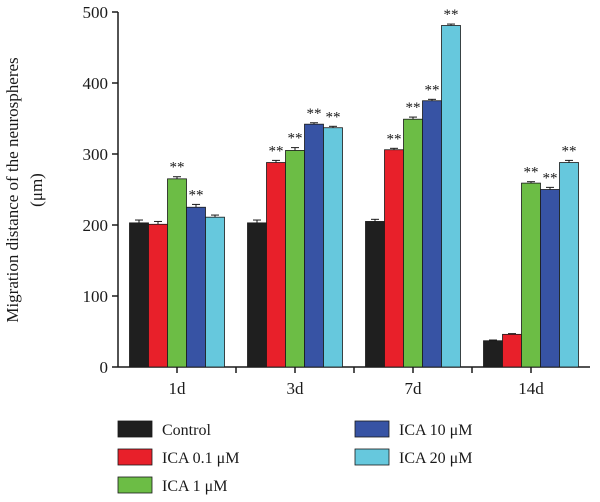 The height and width of the screenshot is (502, 600). I want to click on y-axis-unit: (μm), so click(36, 190).